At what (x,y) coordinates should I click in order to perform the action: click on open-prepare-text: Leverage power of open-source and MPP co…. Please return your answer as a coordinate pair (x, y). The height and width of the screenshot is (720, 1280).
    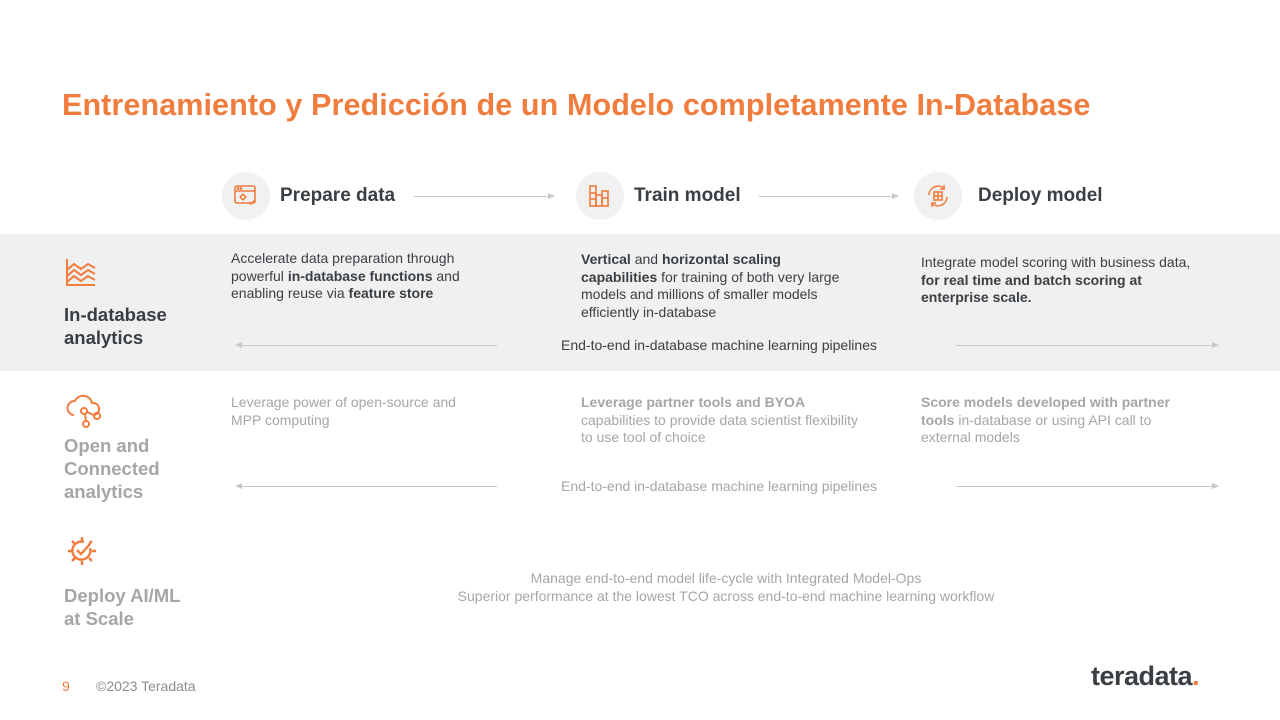
    Looking at the image, I should click on (343, 411).